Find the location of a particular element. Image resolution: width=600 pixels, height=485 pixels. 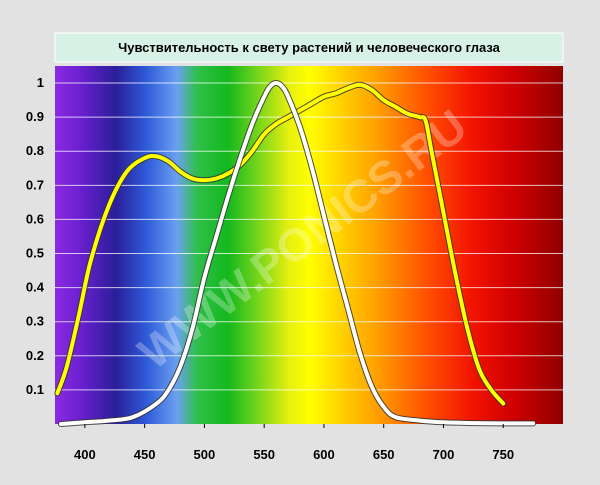

x-axis: 400 450 500 550 600 650 700 750 is located at coordinates (294, 443).